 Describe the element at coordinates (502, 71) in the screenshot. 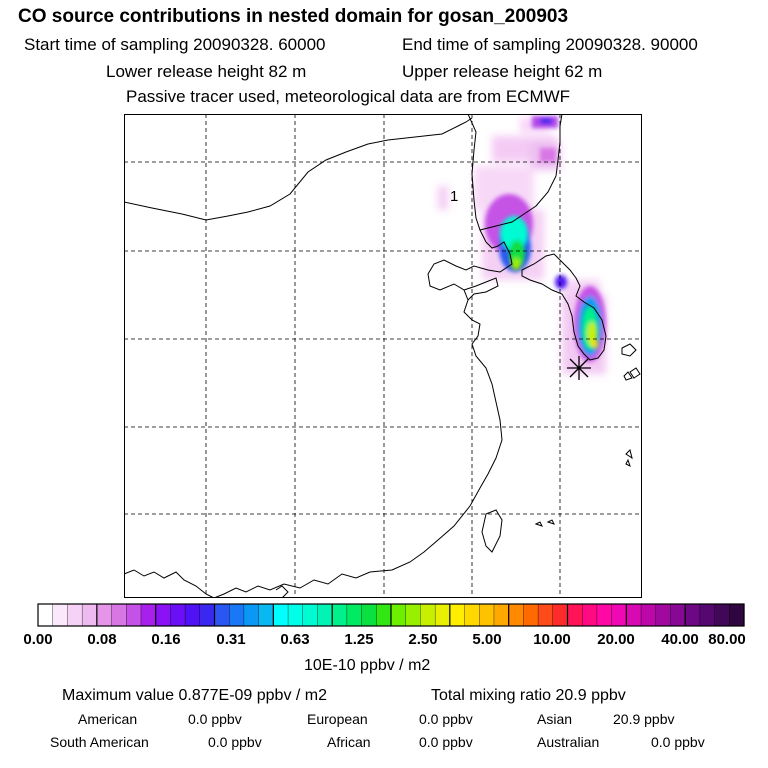

I see `upper-release-height: Upper release height 62 m` at that location.